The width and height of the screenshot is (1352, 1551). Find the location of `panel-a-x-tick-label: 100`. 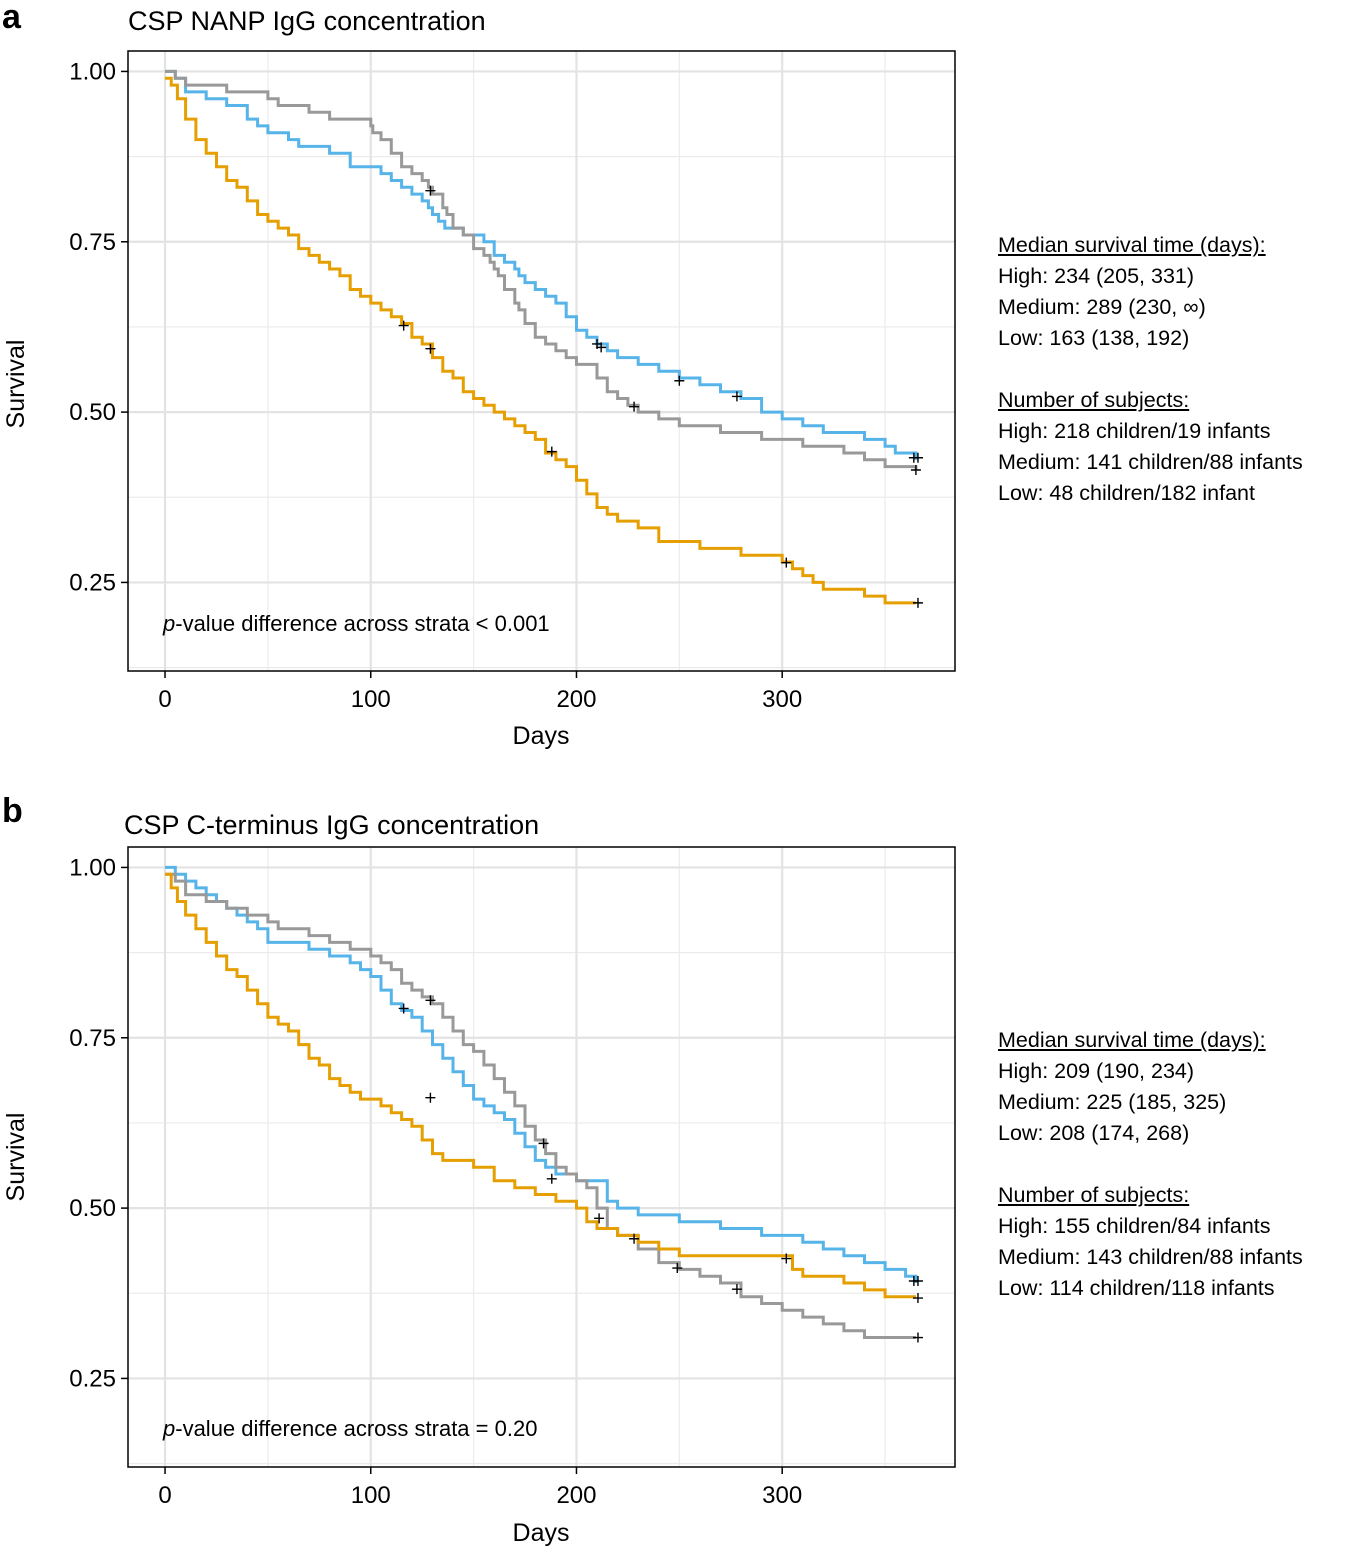

panel-a-x-tick-label: 100 is located at coordinates (371, 699).